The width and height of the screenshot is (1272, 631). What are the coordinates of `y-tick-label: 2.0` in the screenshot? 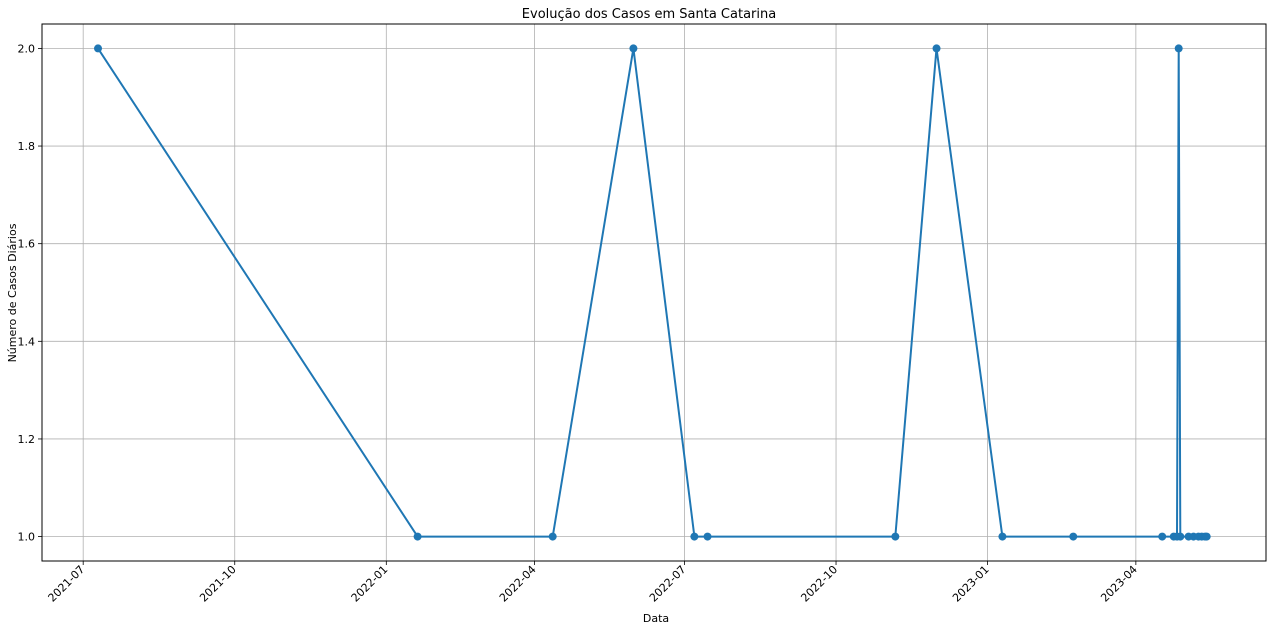 It's located at (27, 48).